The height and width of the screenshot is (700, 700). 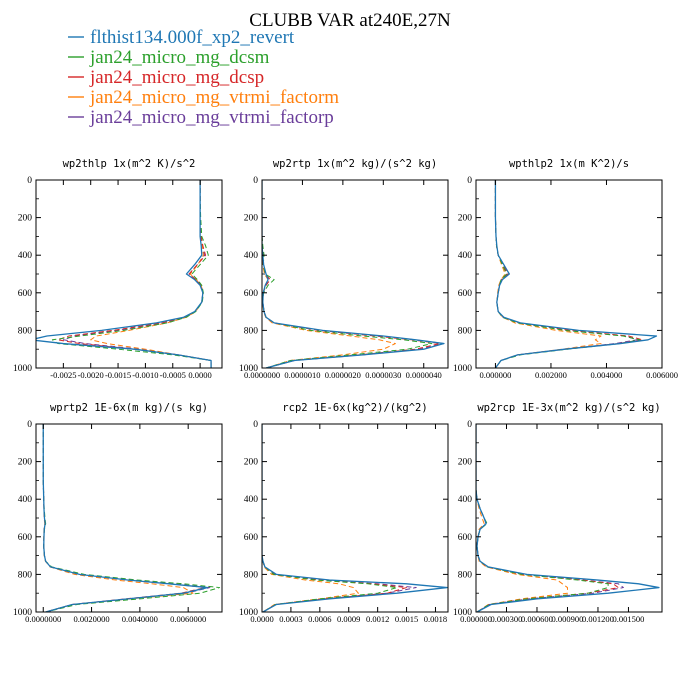 I want to click on xtick-label: 0.0020000, so click(x=91, y=619).